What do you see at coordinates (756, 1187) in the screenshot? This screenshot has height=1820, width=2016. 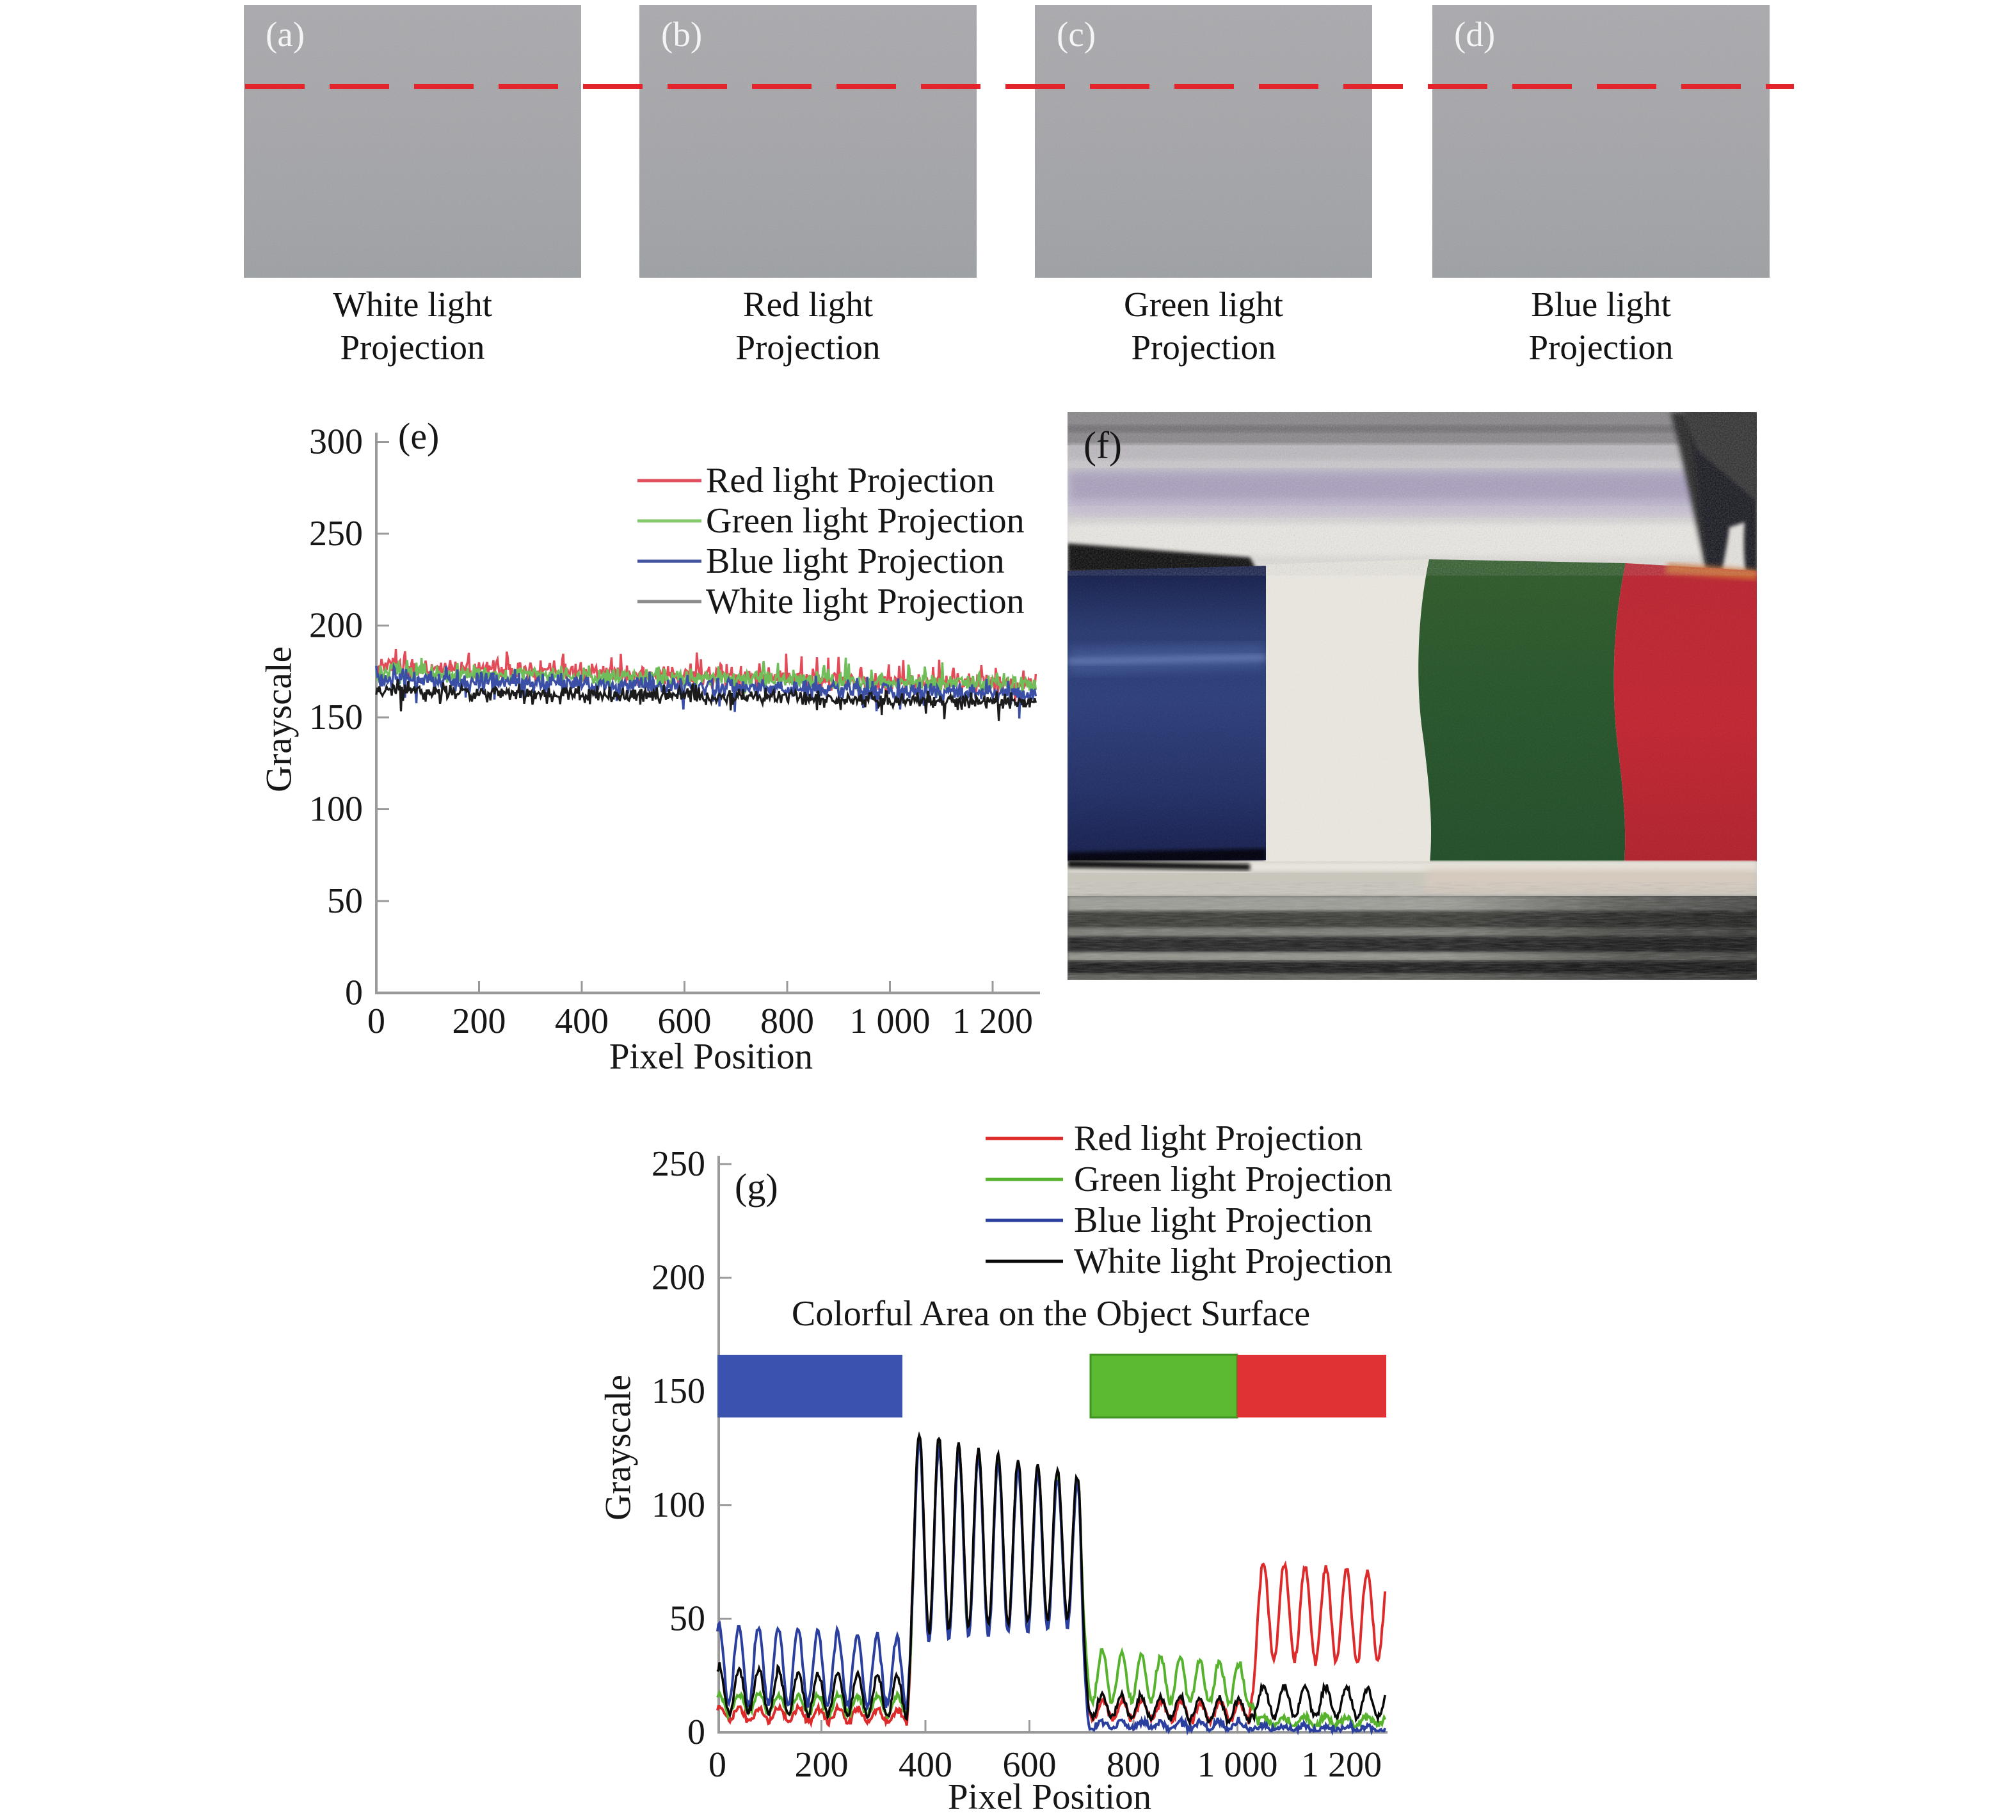 I see `svg-text: (g)` at bounding box center [756, 1187].